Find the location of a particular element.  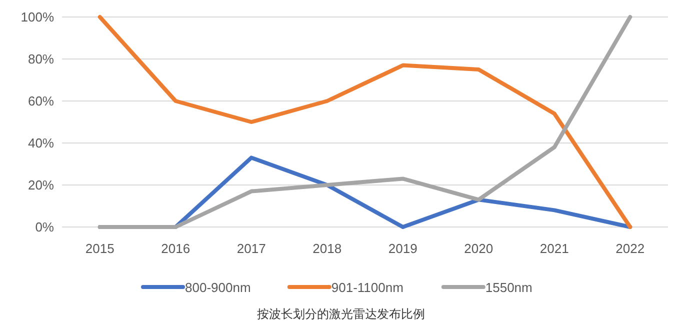

y-tick-label: 100% is located at coordinates (37, 17).